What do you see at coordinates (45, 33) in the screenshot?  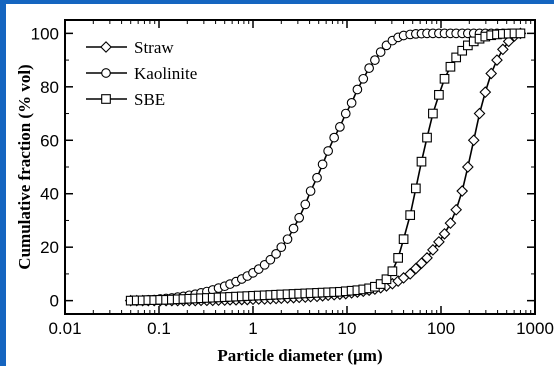 I see `y-tick-label: 100` at bounding box center [45, 33].